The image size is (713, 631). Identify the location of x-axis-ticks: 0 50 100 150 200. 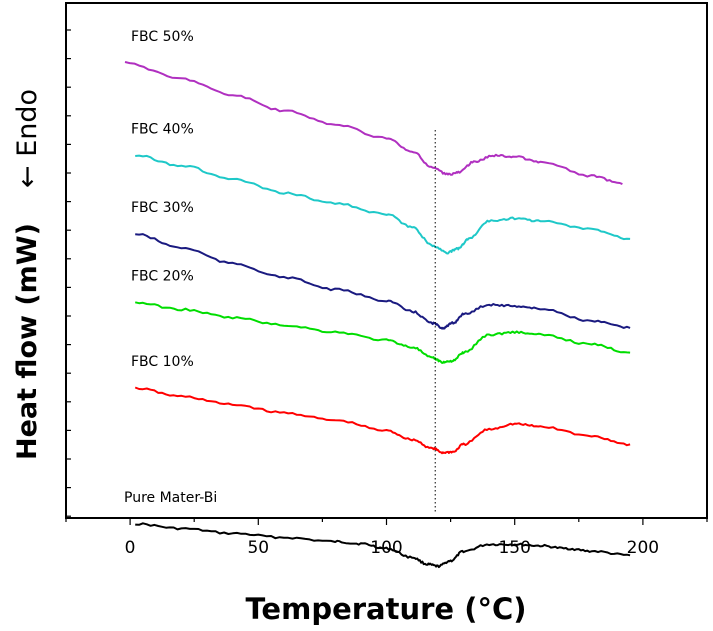
(386, 538).